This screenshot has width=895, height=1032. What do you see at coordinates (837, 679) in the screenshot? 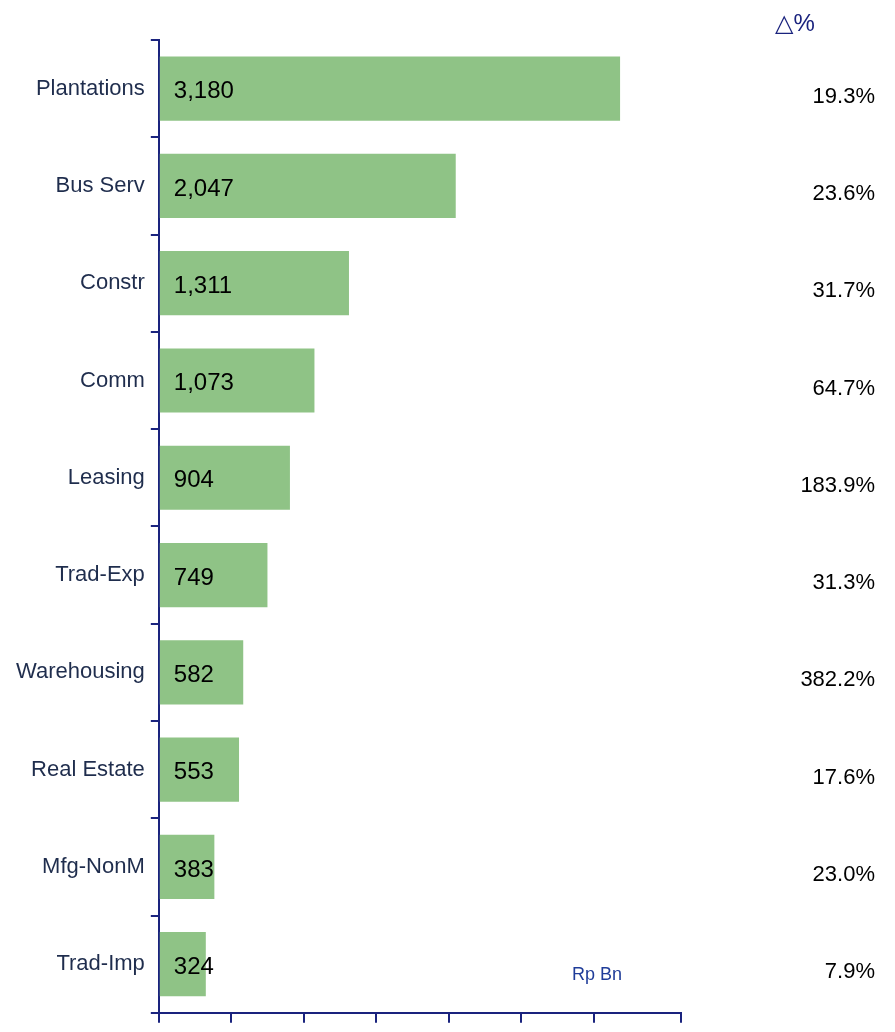
I see `text: 382.2%` at bounding box center [837, 679].